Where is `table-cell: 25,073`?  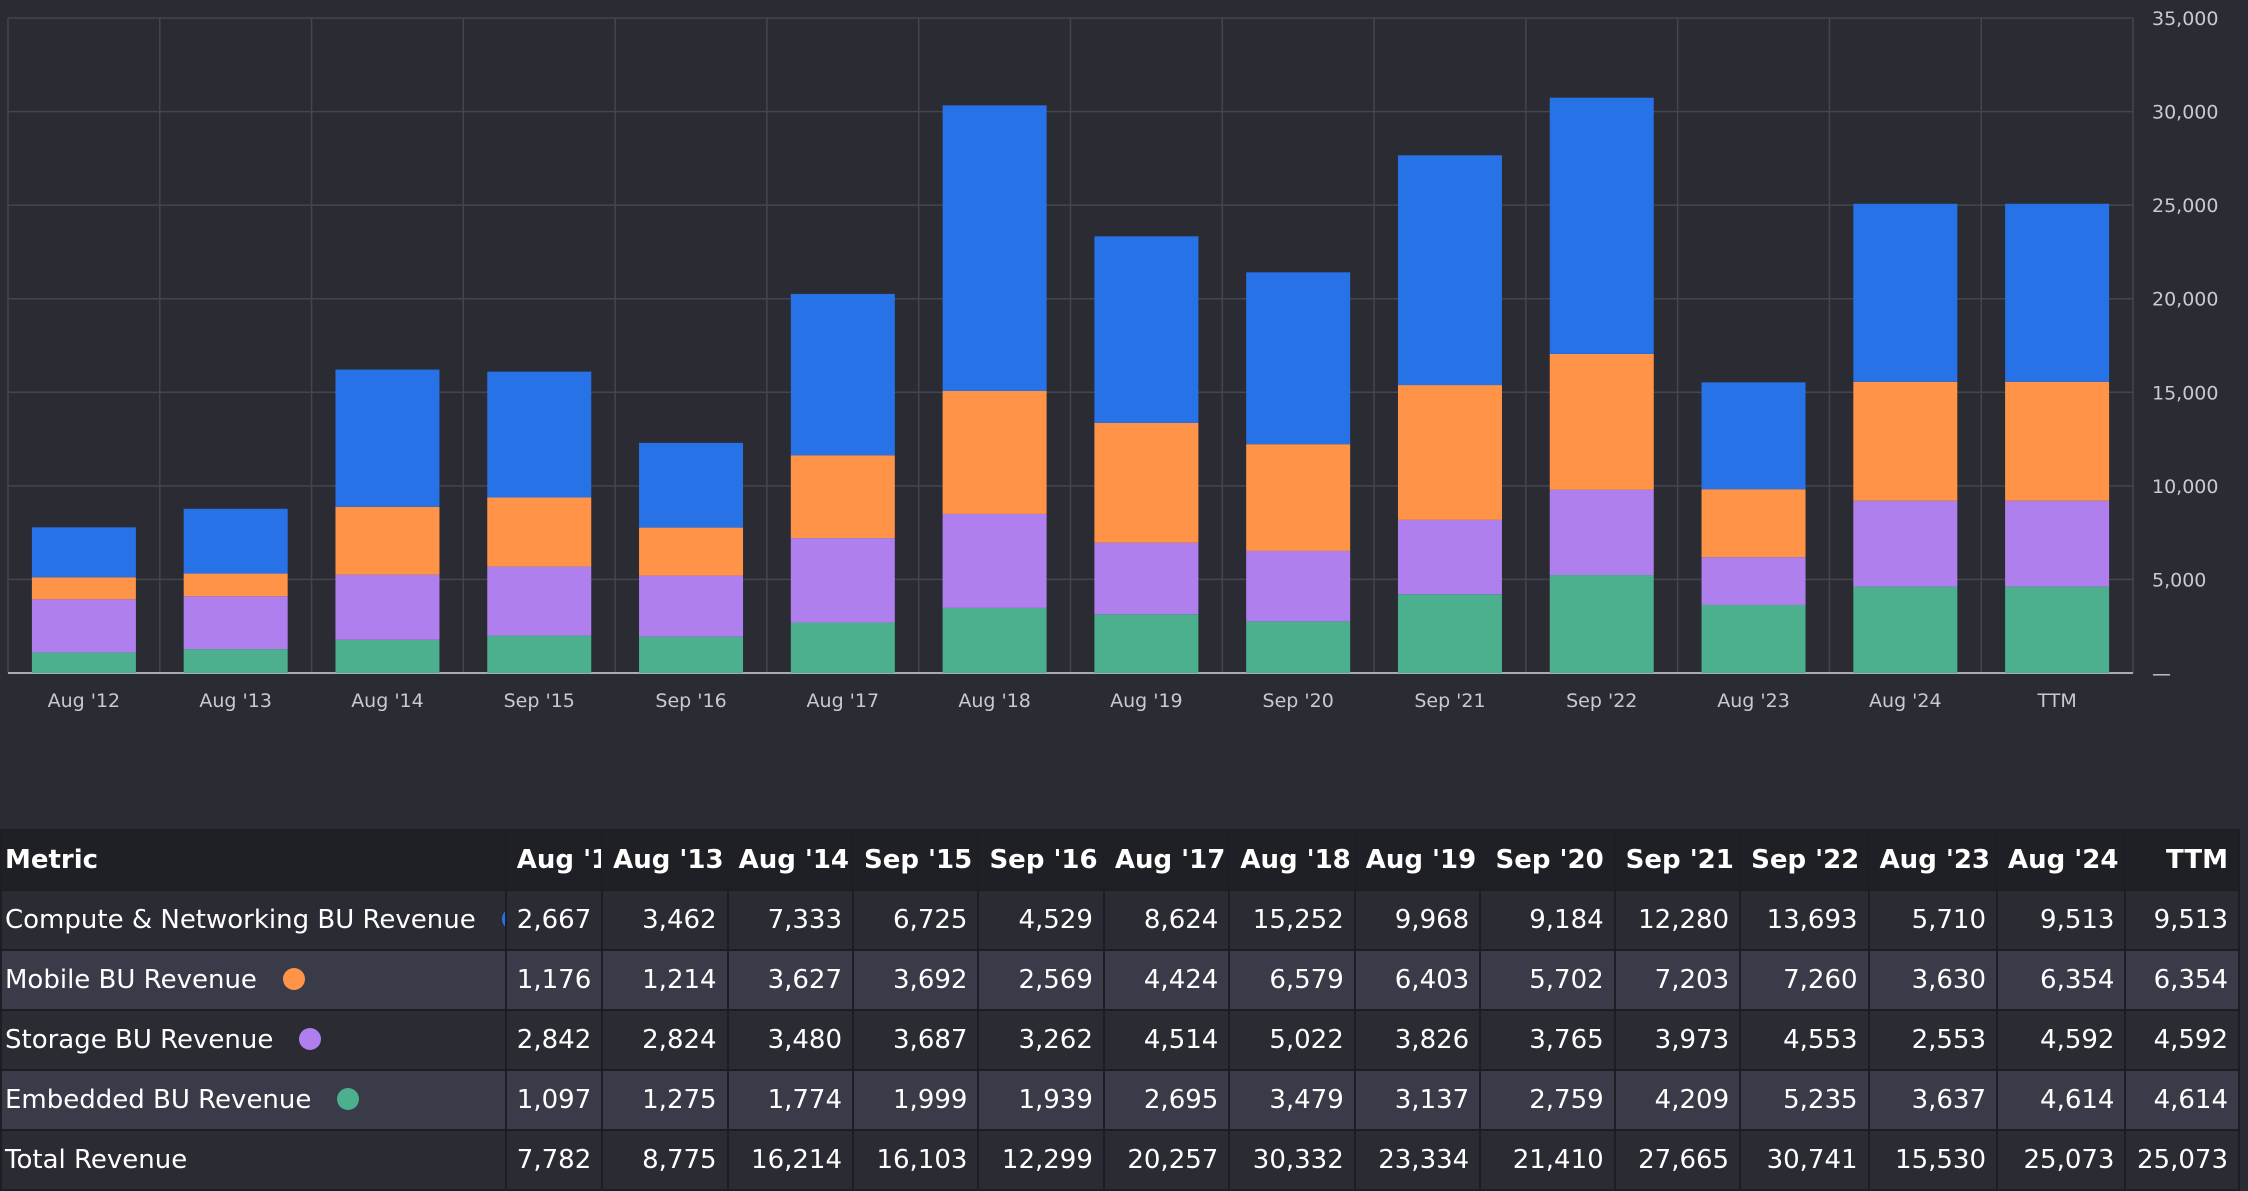
table-cell: 25,073 is located at coordinates (2182, 1160).